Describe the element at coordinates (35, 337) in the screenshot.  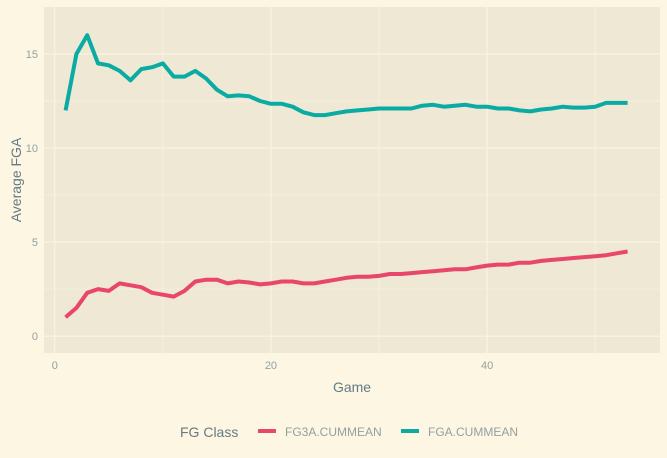
I see `y-tick-label: 0` at that location.